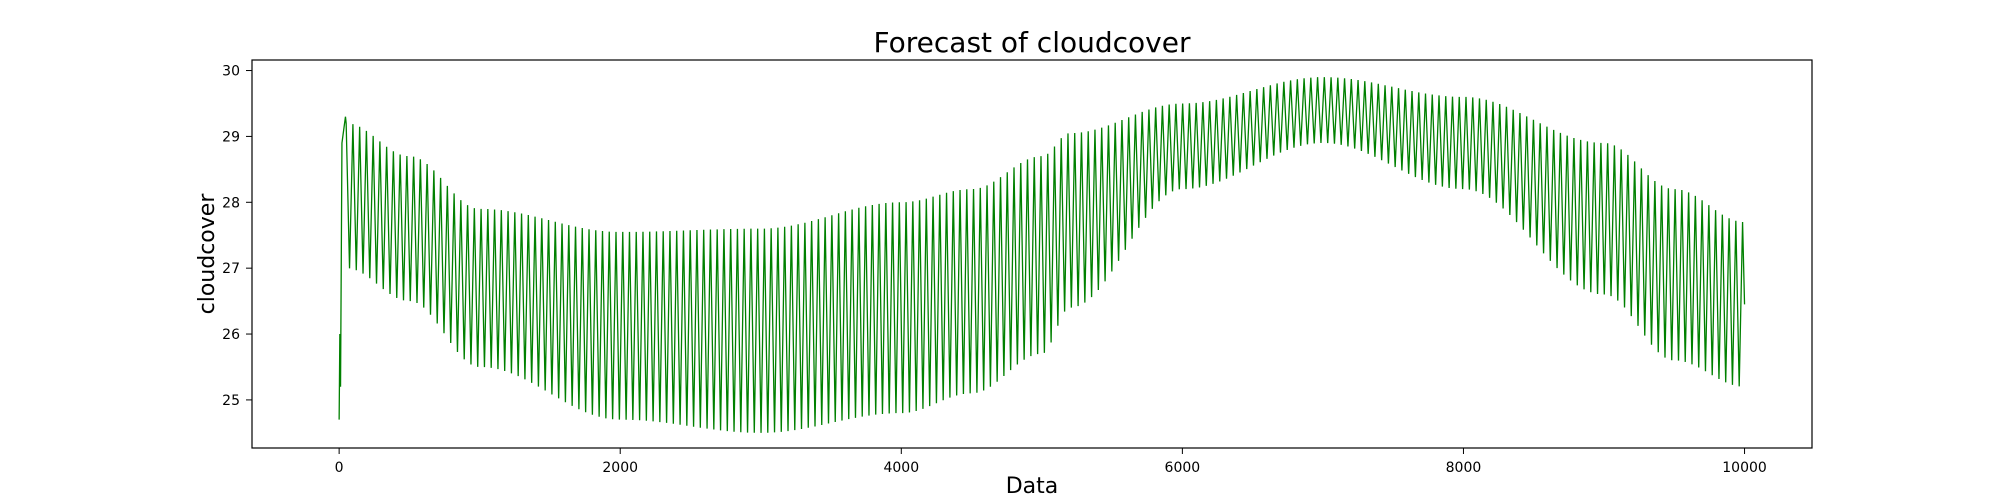 Image resolution: width=2000 pixels, height=500 pixels. Describe the element at coordinates (231, 335) in the screenshot. I see `y-tick-label: 26` at that location.